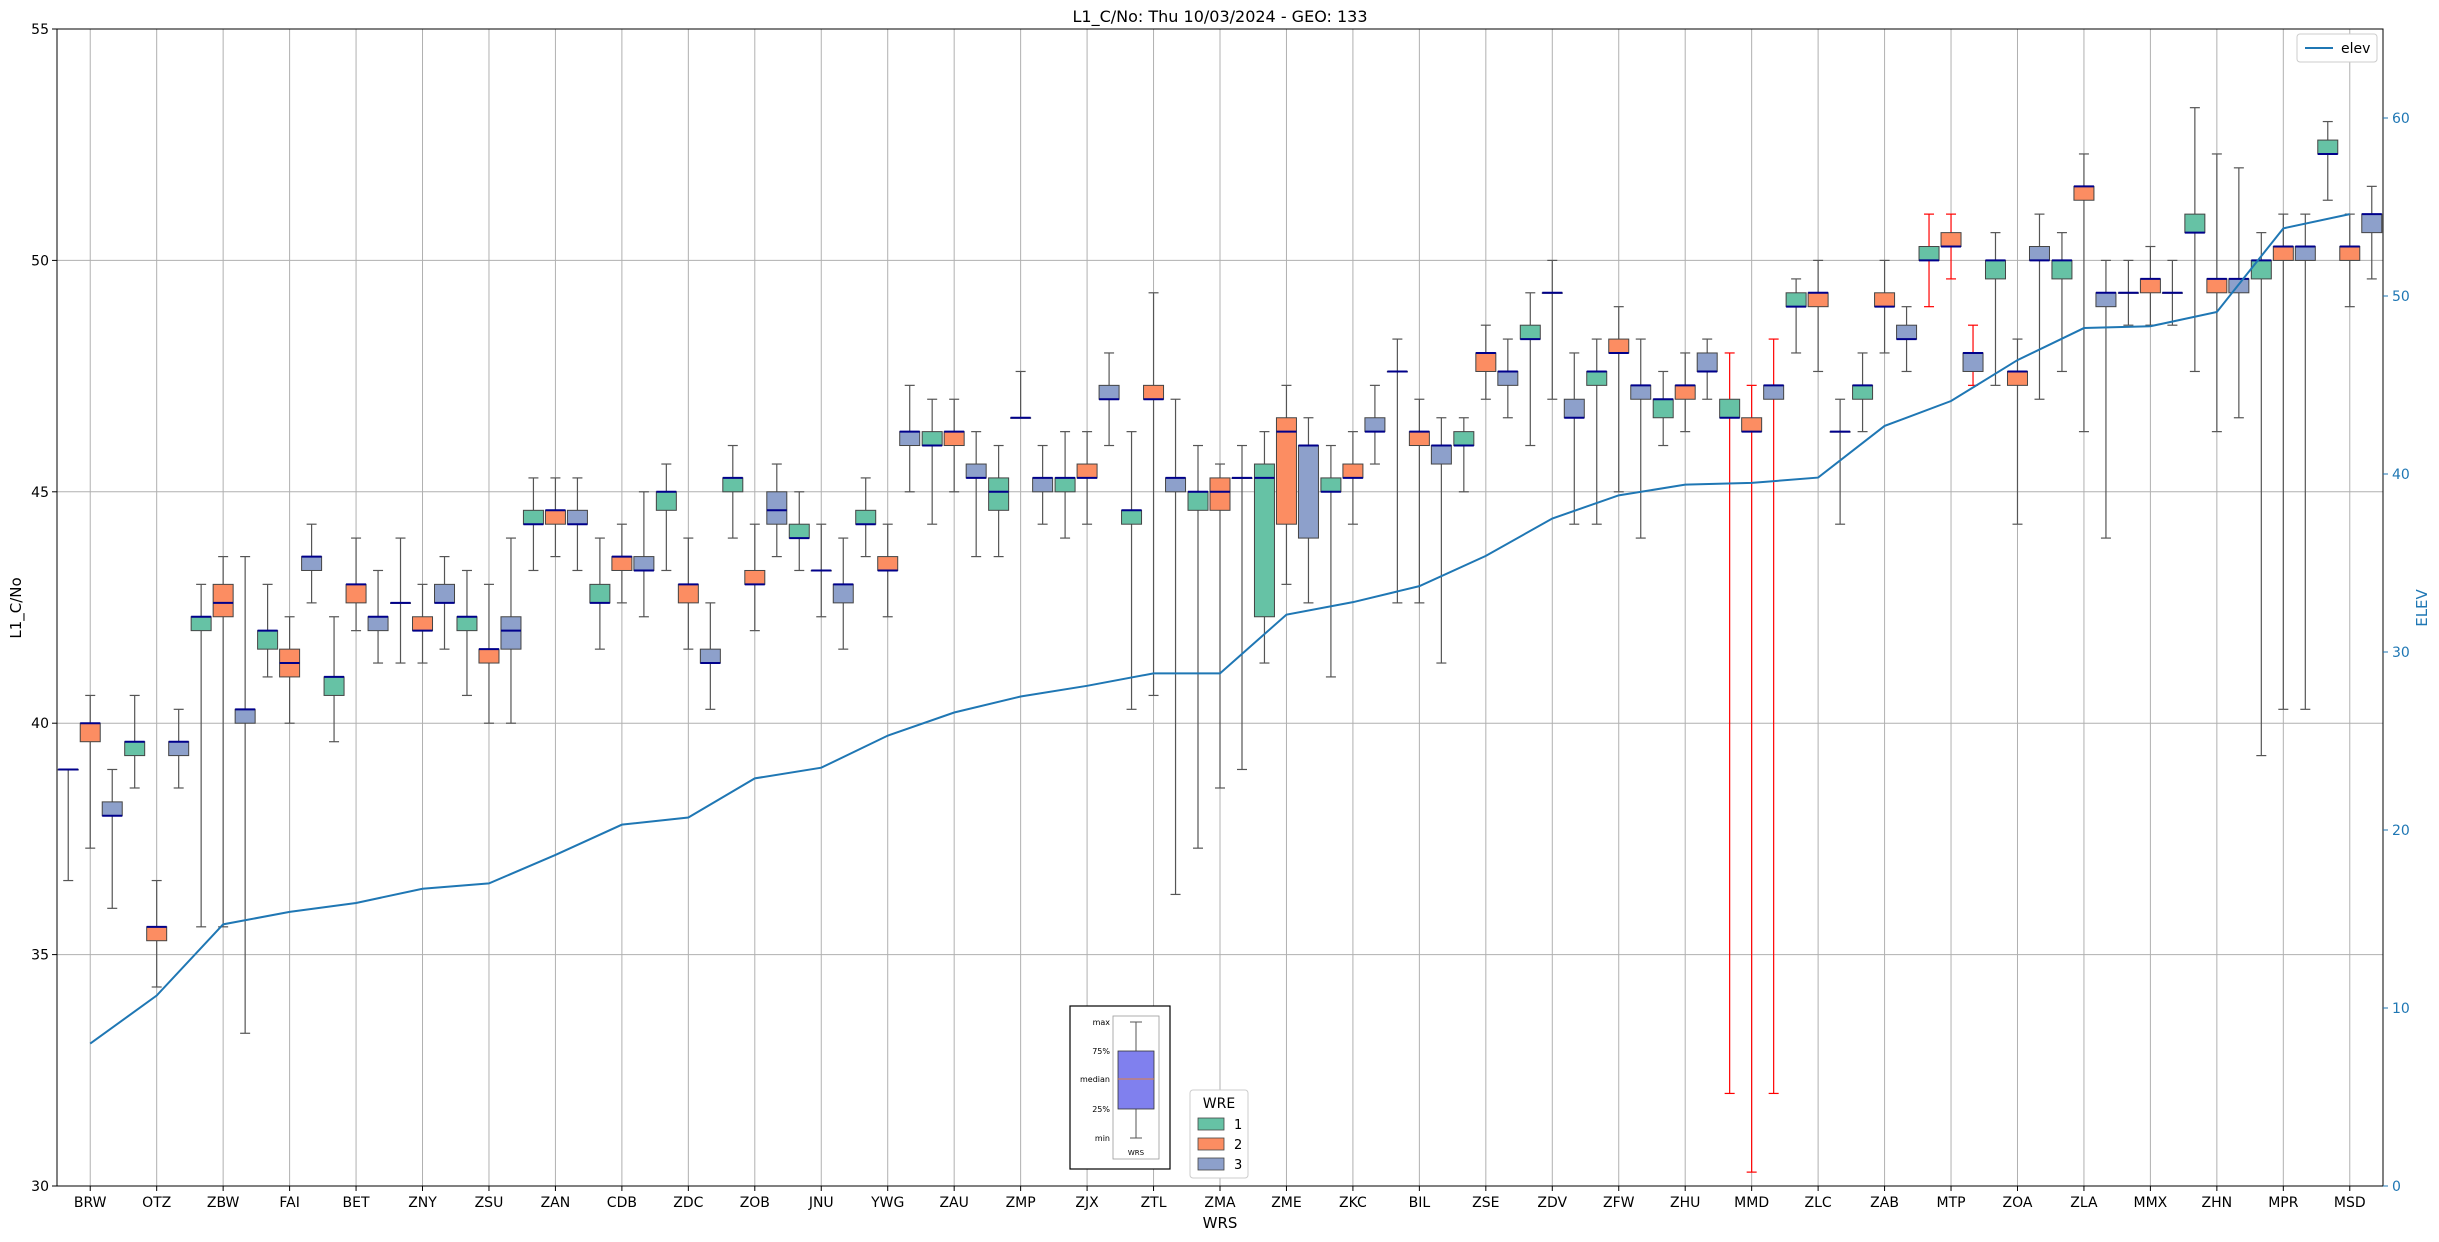 This screenshot has width=2439, height=1242. Describe the element at coordinates (887, 1203) in the screenshot. I see `x-tick-label-YWG: YWG` at that location.